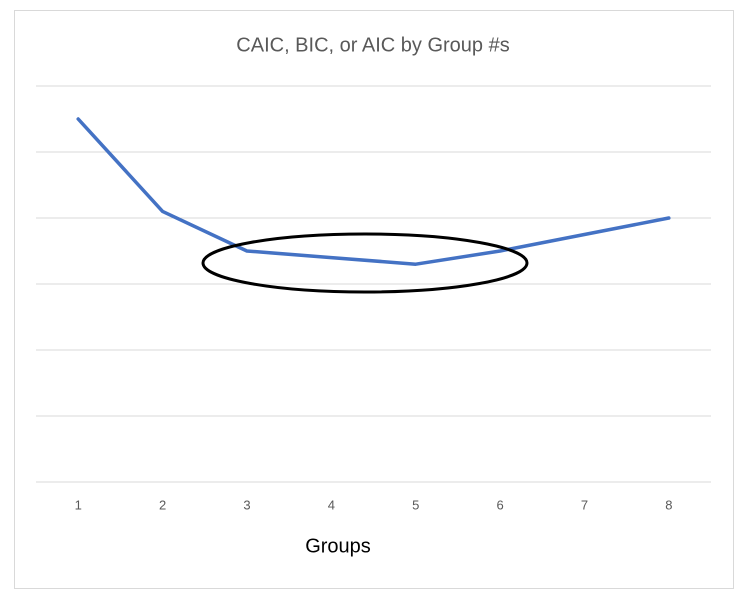  Describe the element at coordinates (499, 504) in the screenshot. I see `x-tick-label: 6` at that location.